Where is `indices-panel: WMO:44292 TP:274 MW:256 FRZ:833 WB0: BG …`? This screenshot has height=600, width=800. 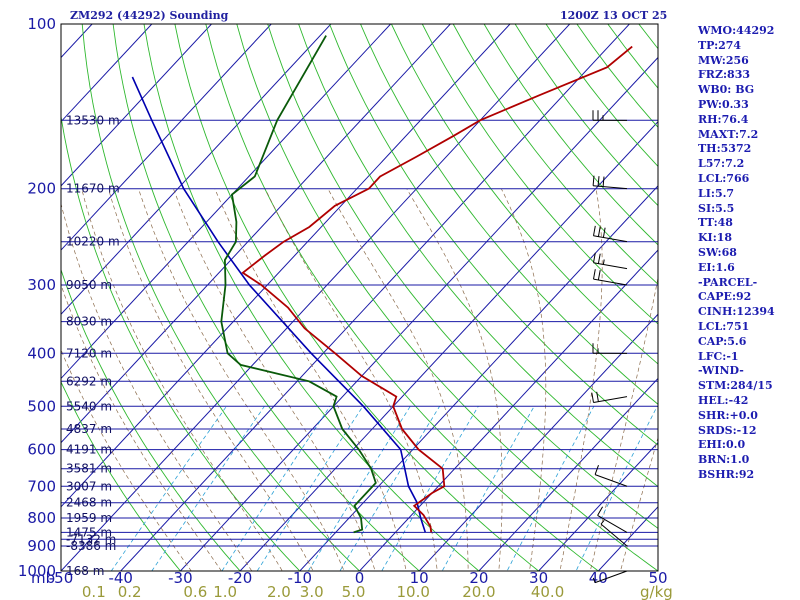
indices-panel: WMO:44292 TP:274 MW:256 FRZ:833 WB0: BG … is located at coordinates (748, 253).